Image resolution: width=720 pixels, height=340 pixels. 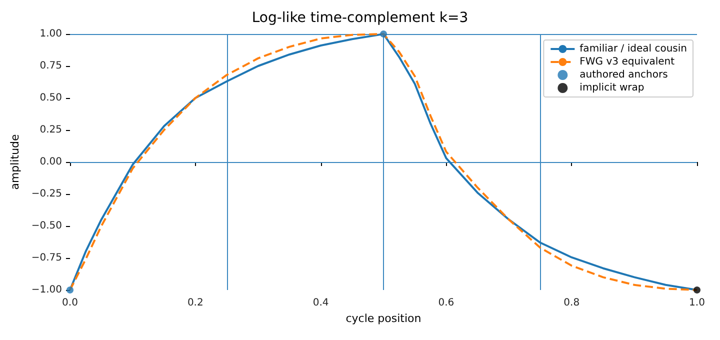 I want to click on x-tick-label: 1.0, so click(x=697, y=303).